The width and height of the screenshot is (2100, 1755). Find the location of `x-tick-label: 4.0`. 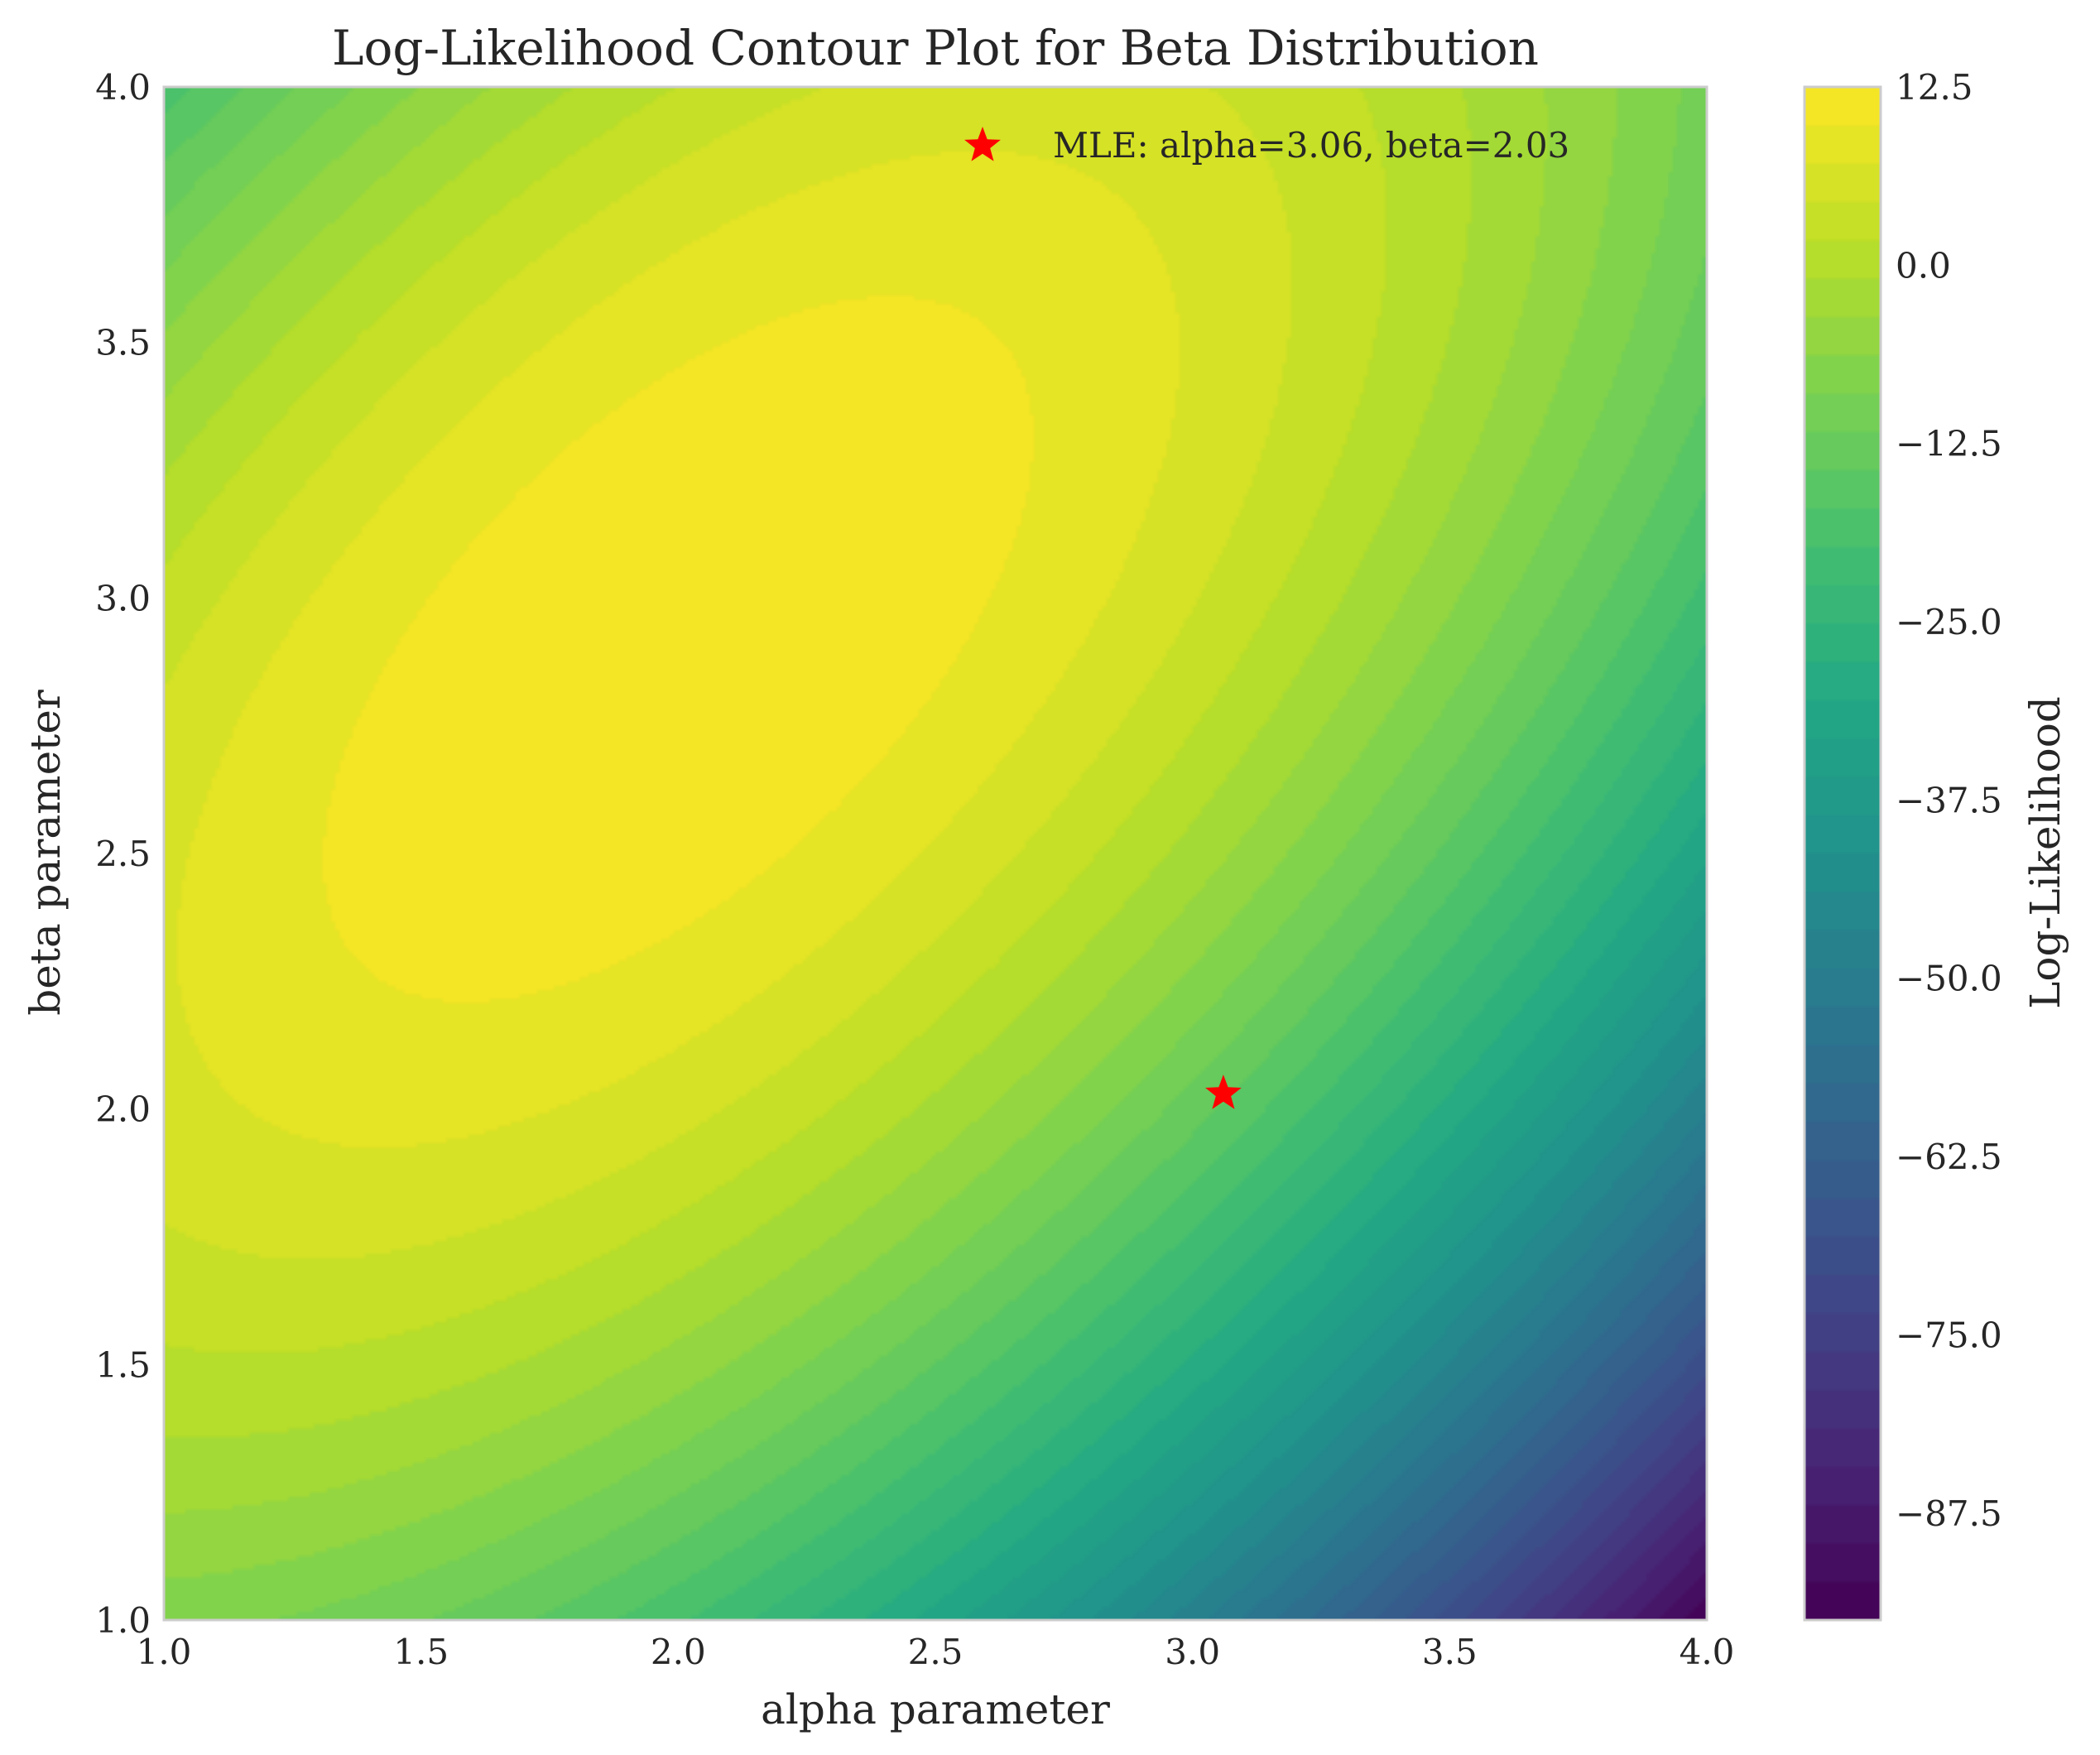

x-tick-label: 4.0 is located at coordinates (1707, 1652).